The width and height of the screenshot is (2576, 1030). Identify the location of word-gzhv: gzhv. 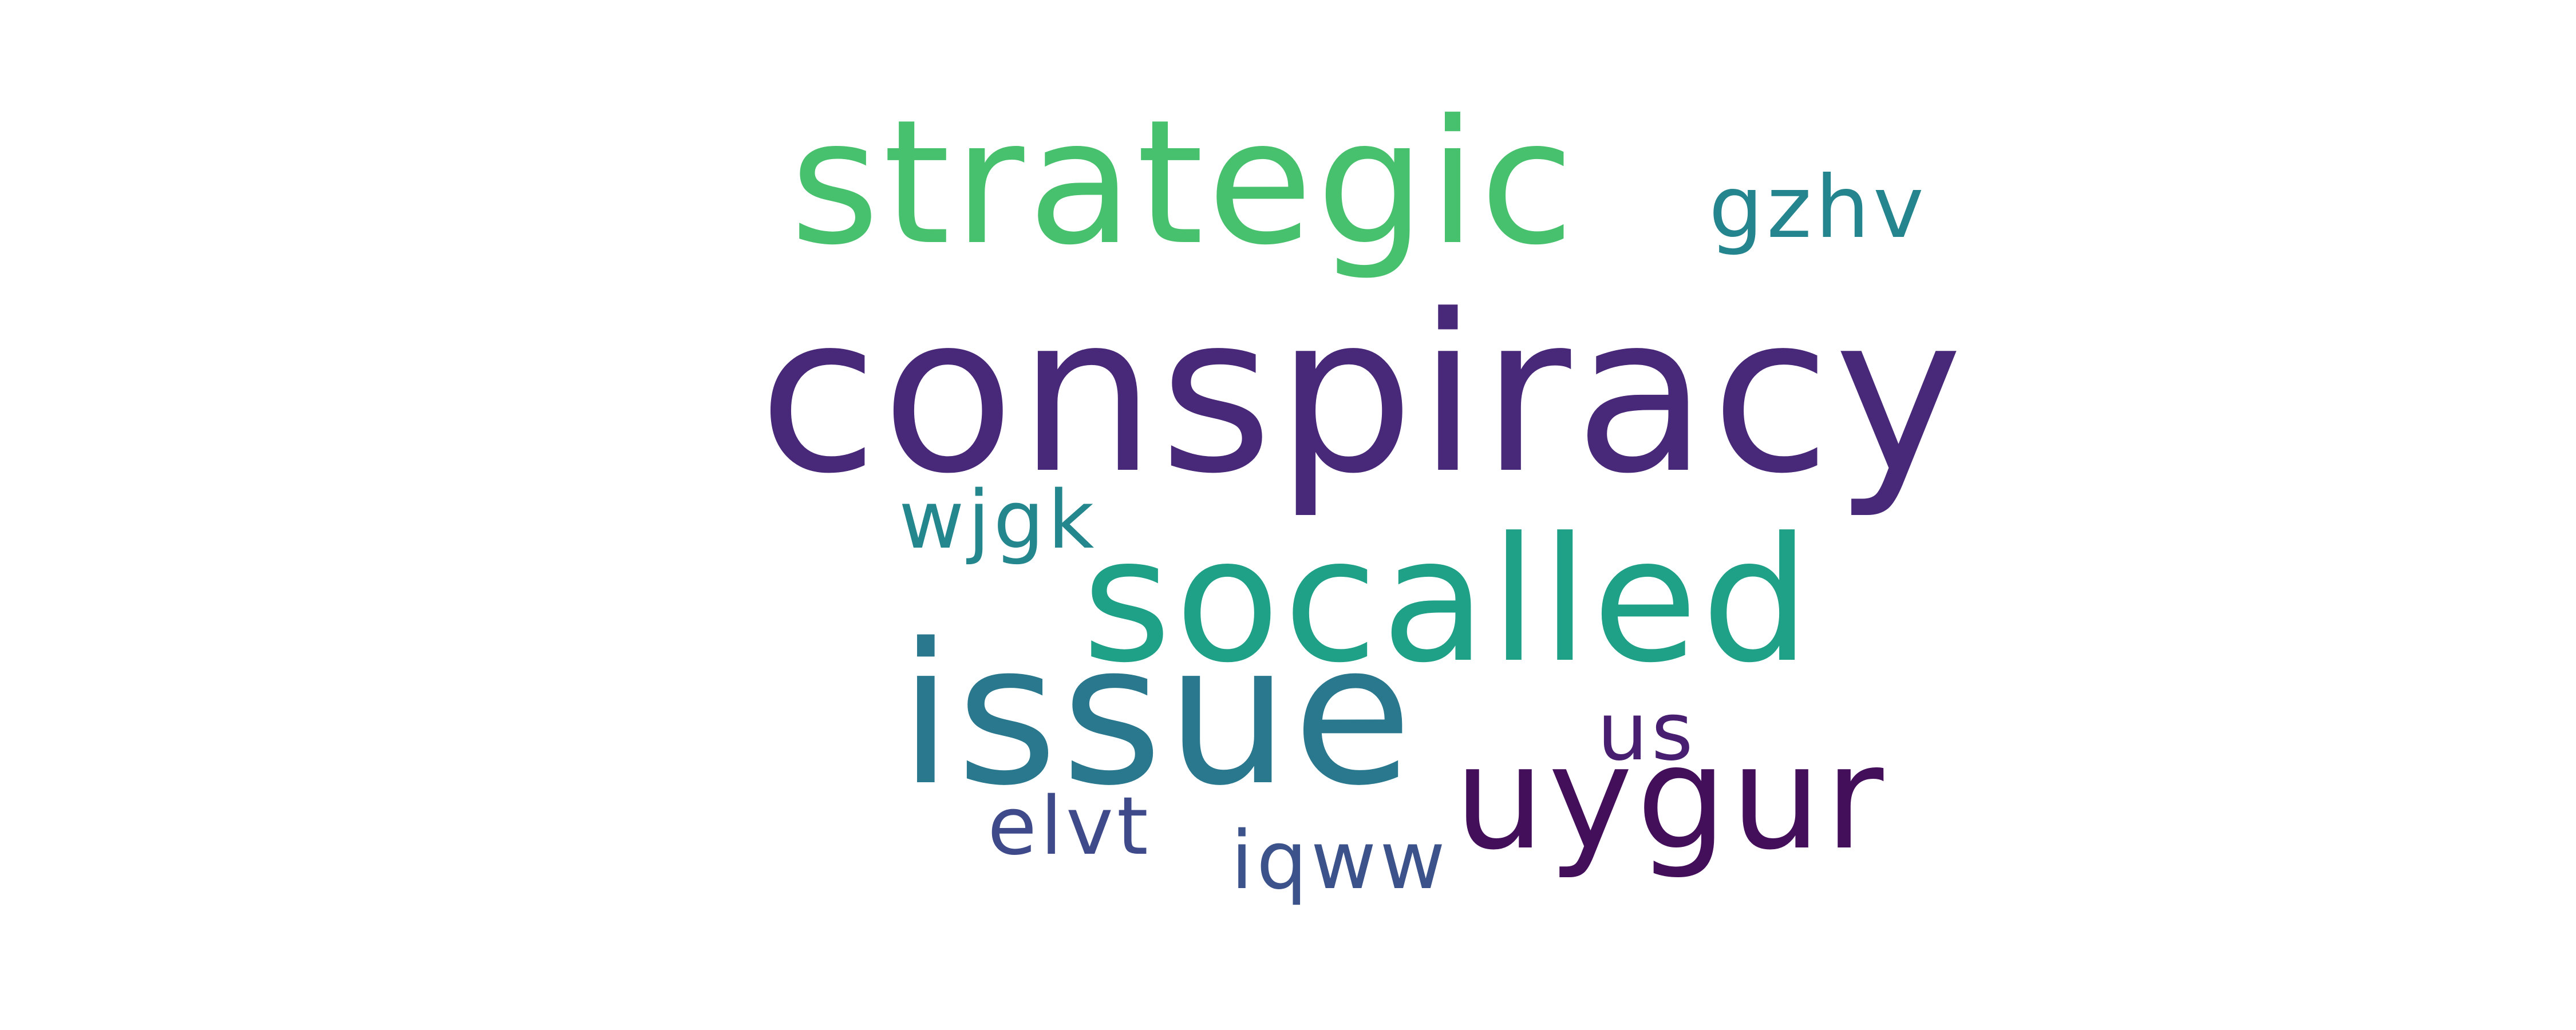
(1818, 208).